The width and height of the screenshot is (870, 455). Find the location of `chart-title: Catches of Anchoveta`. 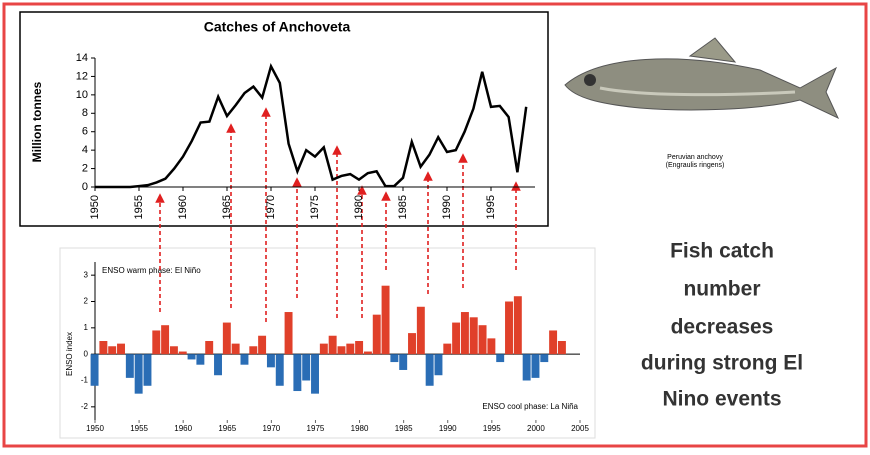

chart-title: Catches of Anchoveta is located at coordinates (277, 27).